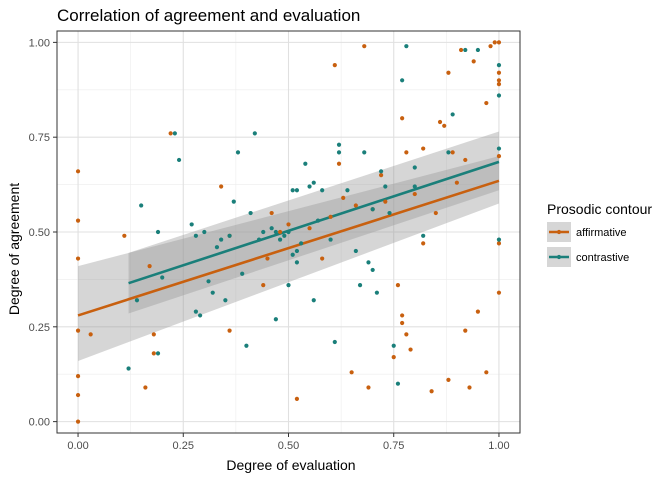  What do you see at coordinates (498, 446) in the screenshot?
I see `x-tick-label: 1.00` at bounding box center [498, 446].